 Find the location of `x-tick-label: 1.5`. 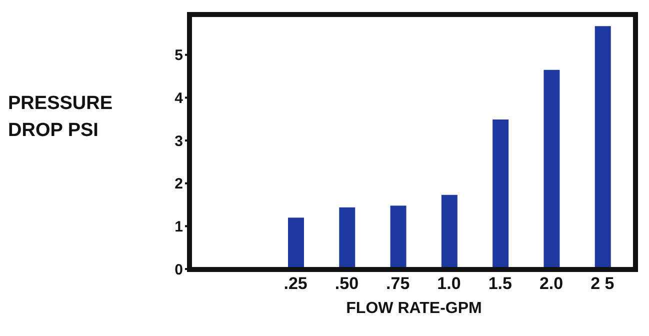

x-tick-label: 1.5 is located at coordinates (500, 284).